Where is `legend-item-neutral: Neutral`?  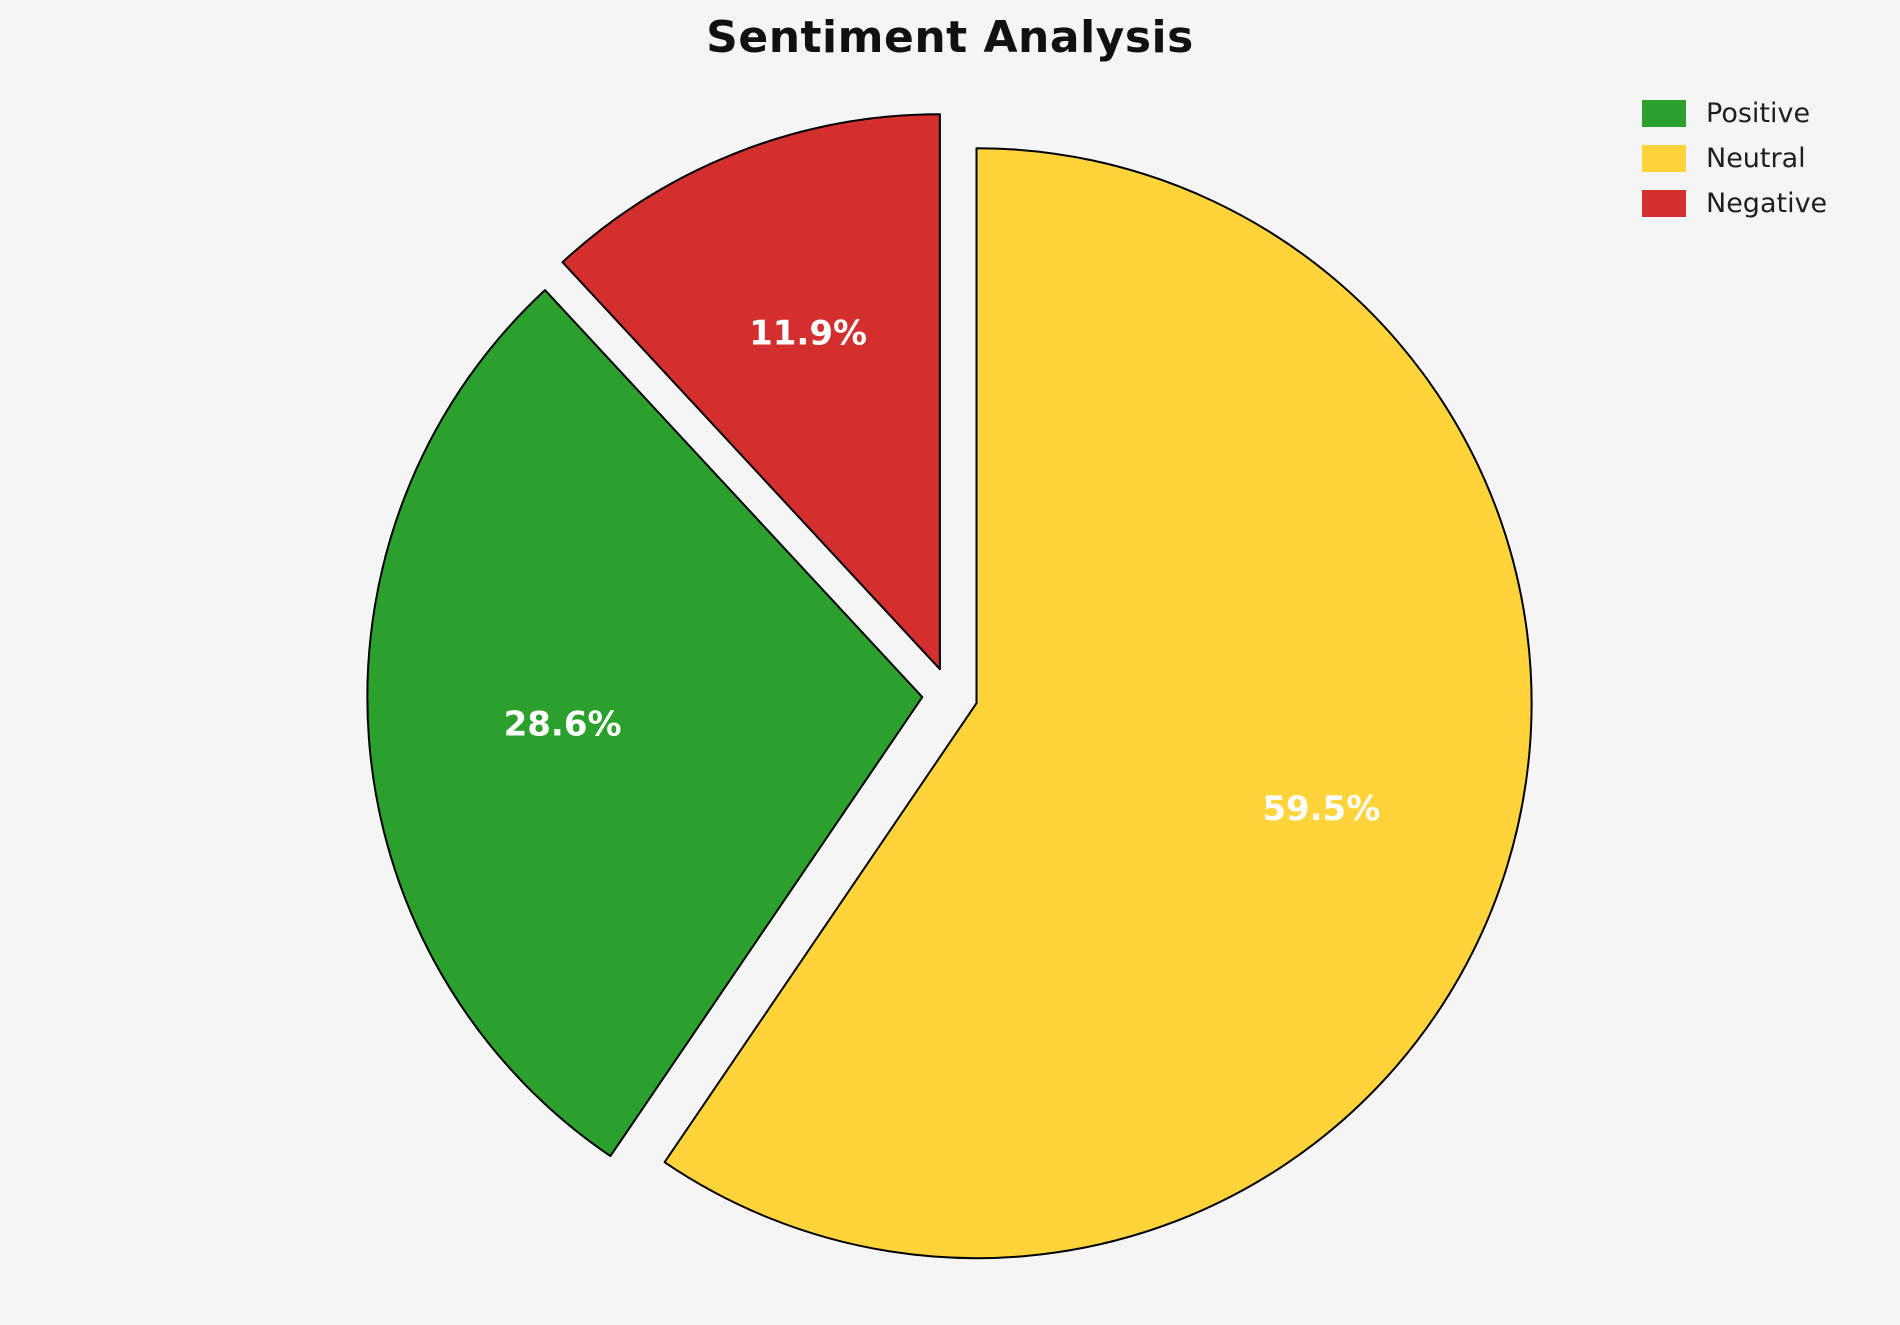 legend-item-neutral: Neutral is located at coordinates (1734, 158).